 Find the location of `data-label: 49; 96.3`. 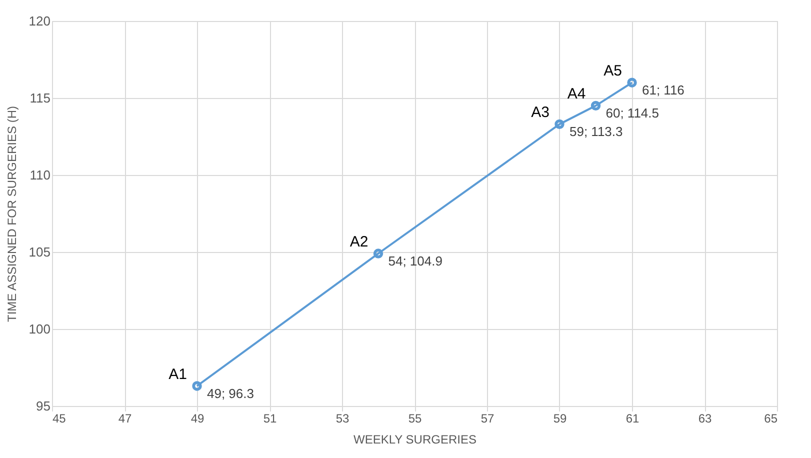

data-label: 49; 96.3 is located at coordinates (230, 393).